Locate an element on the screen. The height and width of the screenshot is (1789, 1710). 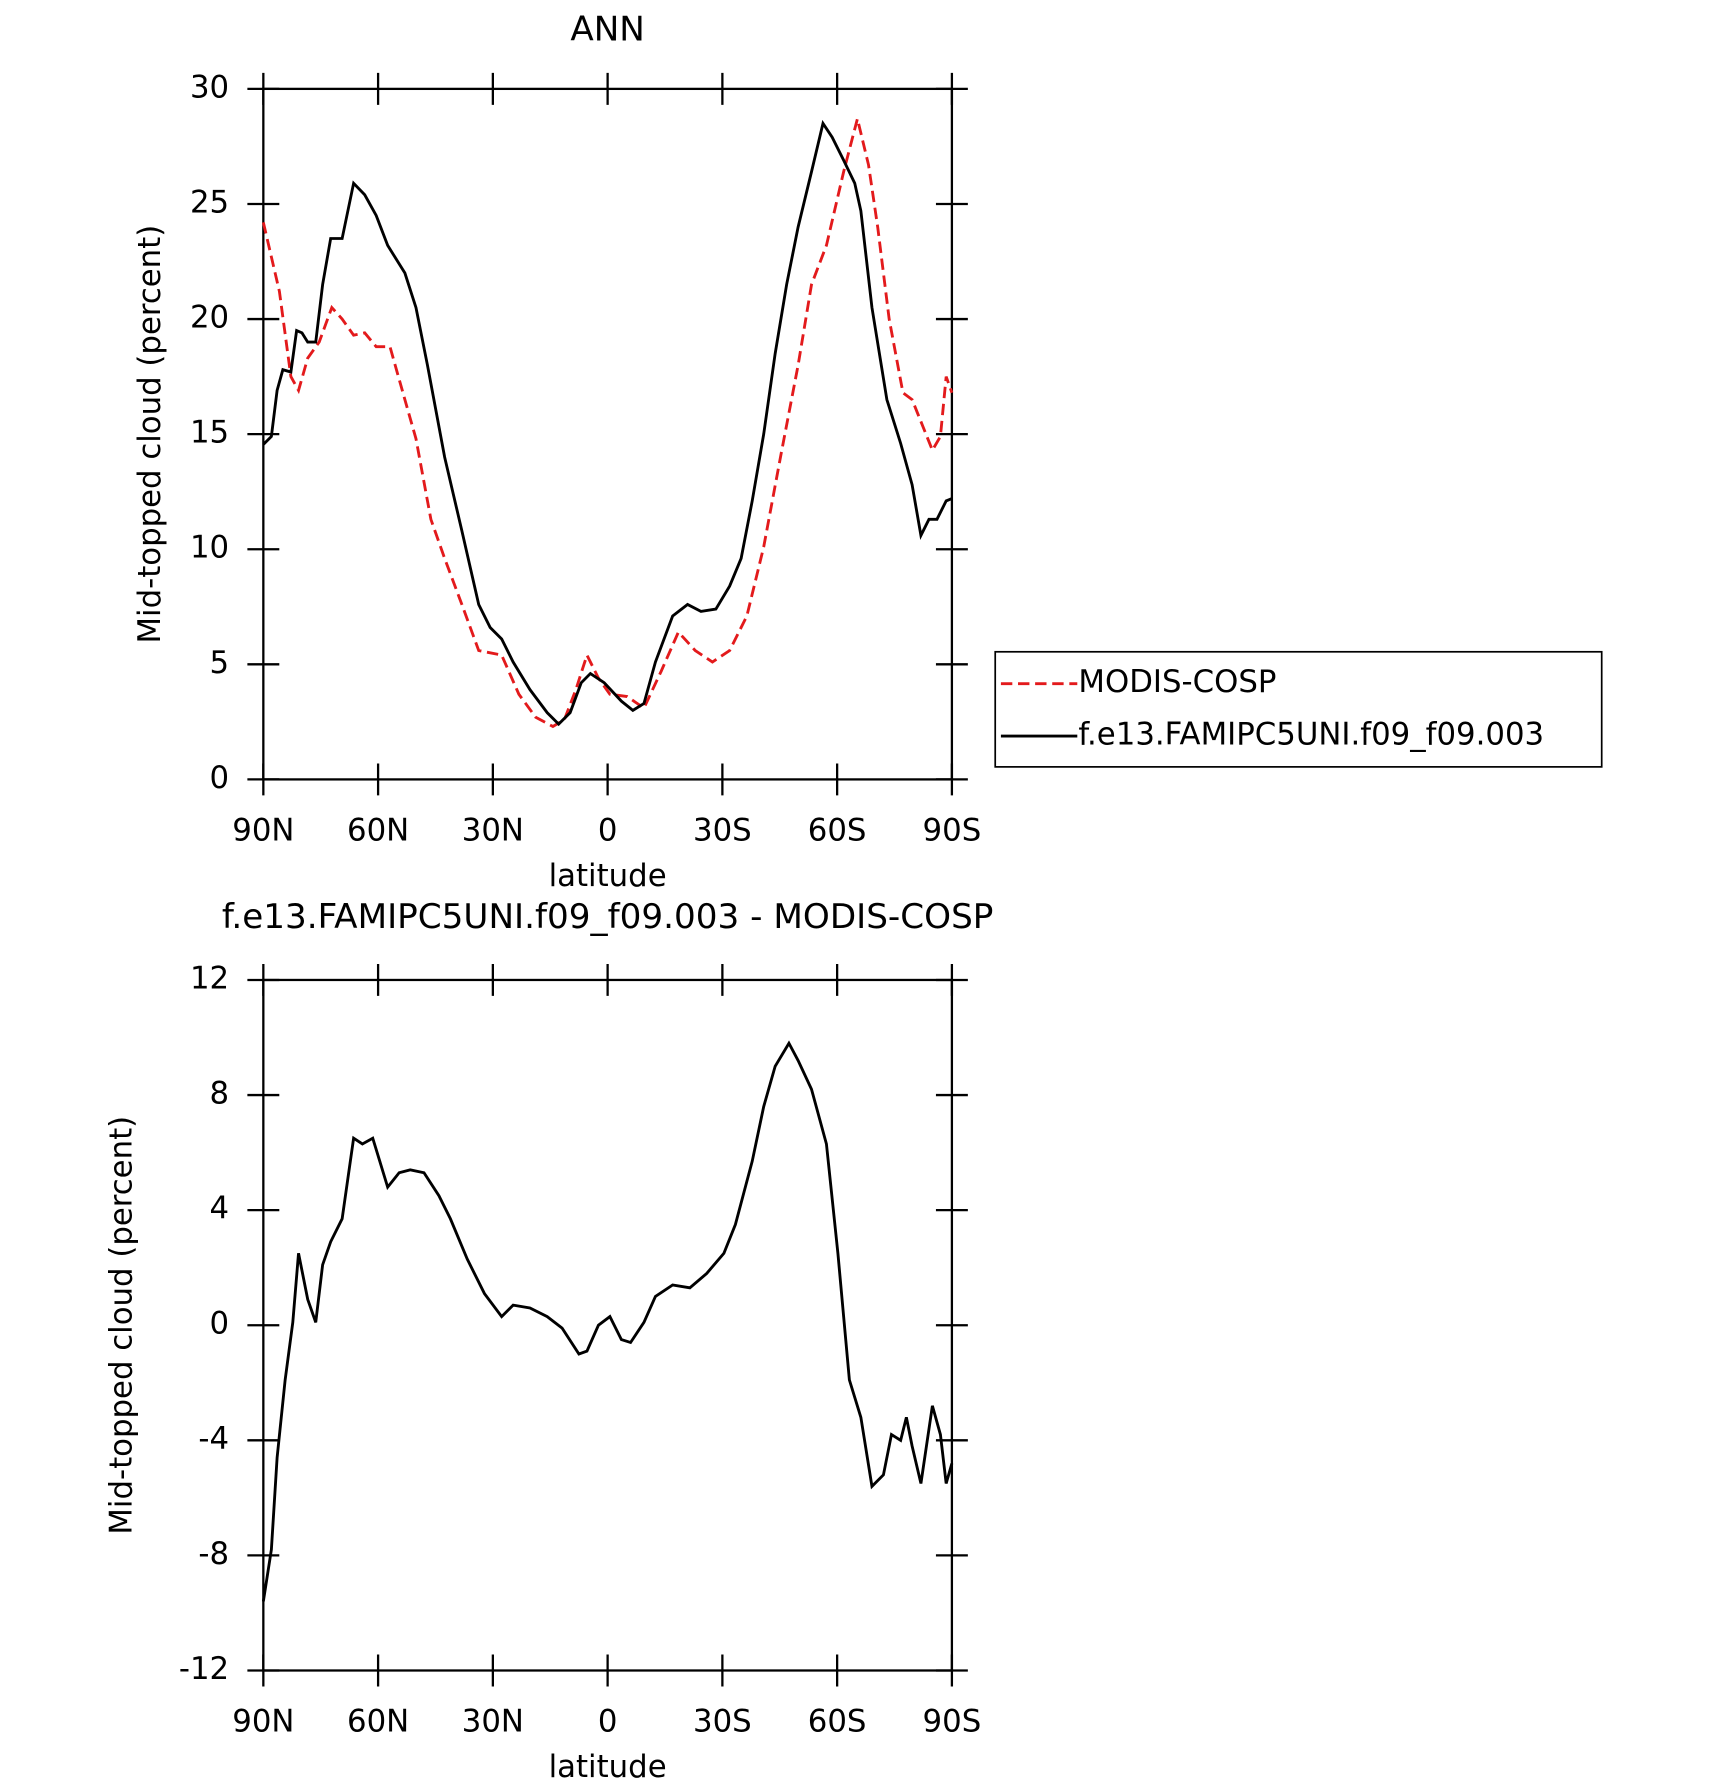
y-tick-label: 25 is located at coordinates (209, 202).